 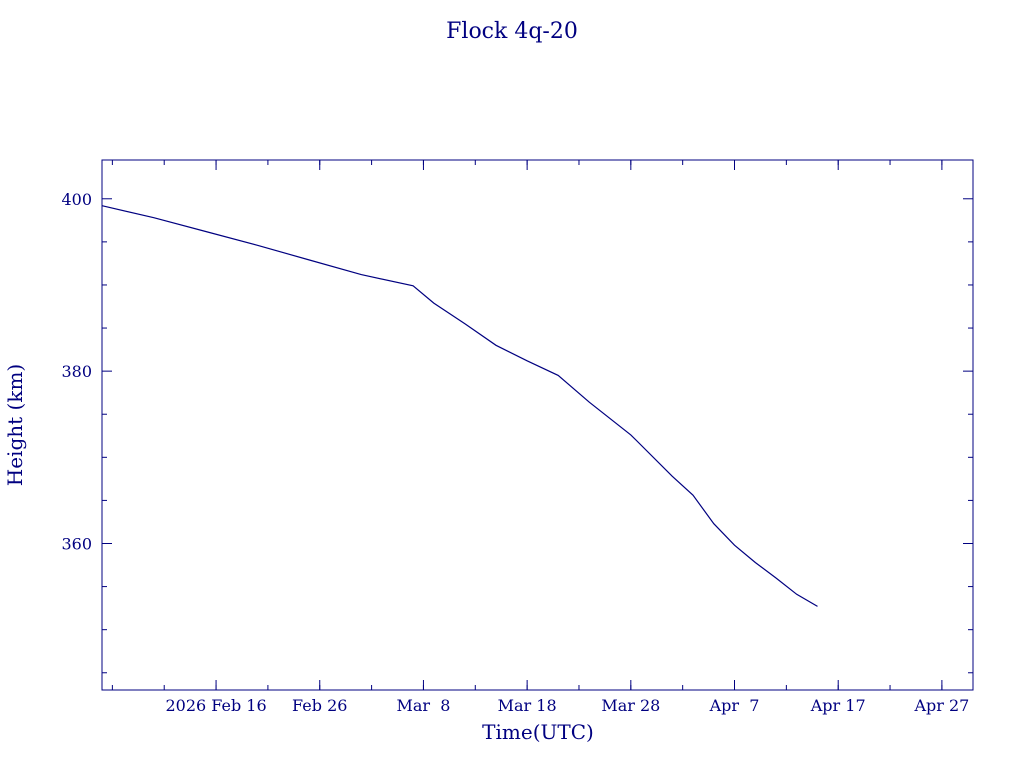 What do you see at coordinates (512, 31) in the screenshot?
I see `chart-title: Flock 4q-20` at bounding box center [512, 31].